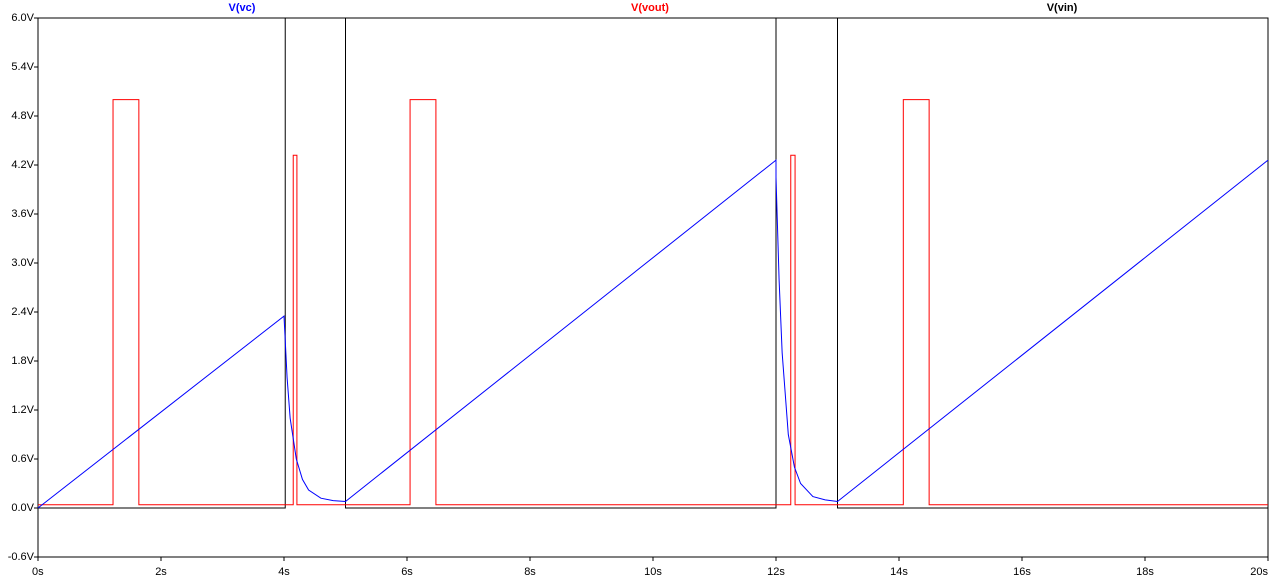 This screenshot has width=1280, height=581. Describe the element at coordinates (653, 572) in the screenshot. I see `x-tick-label: 10s` at that location.